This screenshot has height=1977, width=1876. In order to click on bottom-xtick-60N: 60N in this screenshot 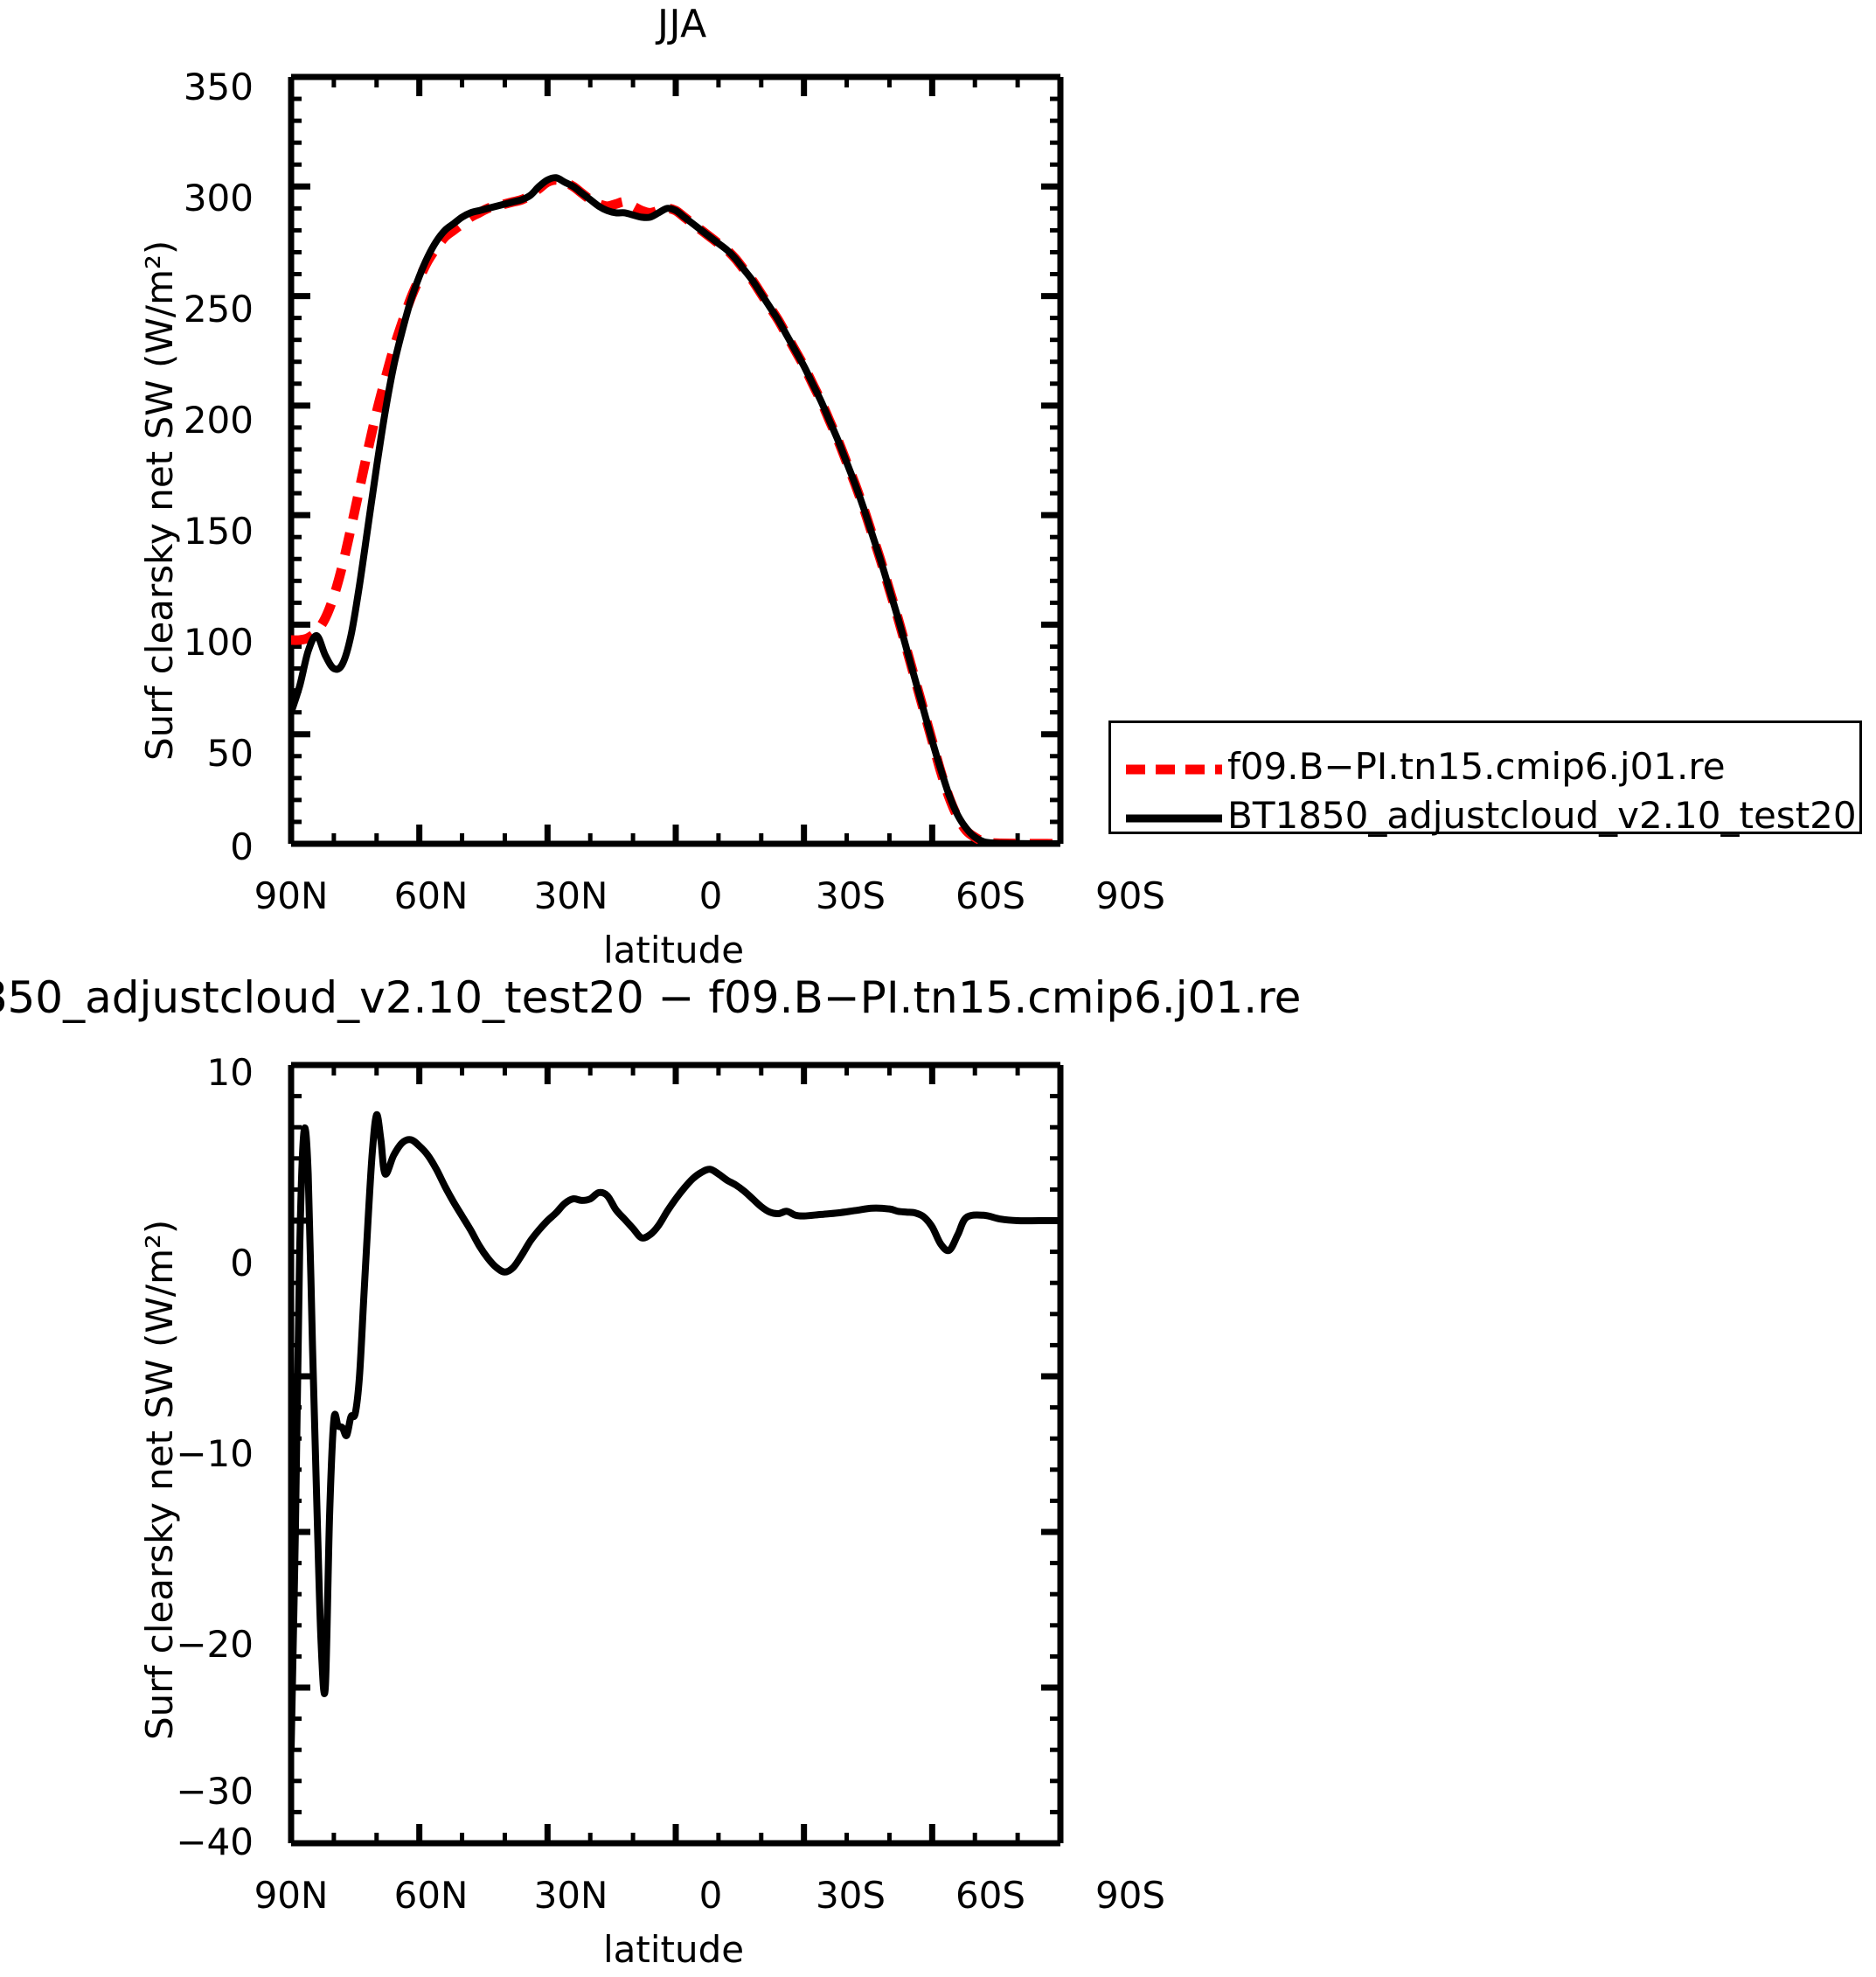, I will do `click(431, 1895)`.